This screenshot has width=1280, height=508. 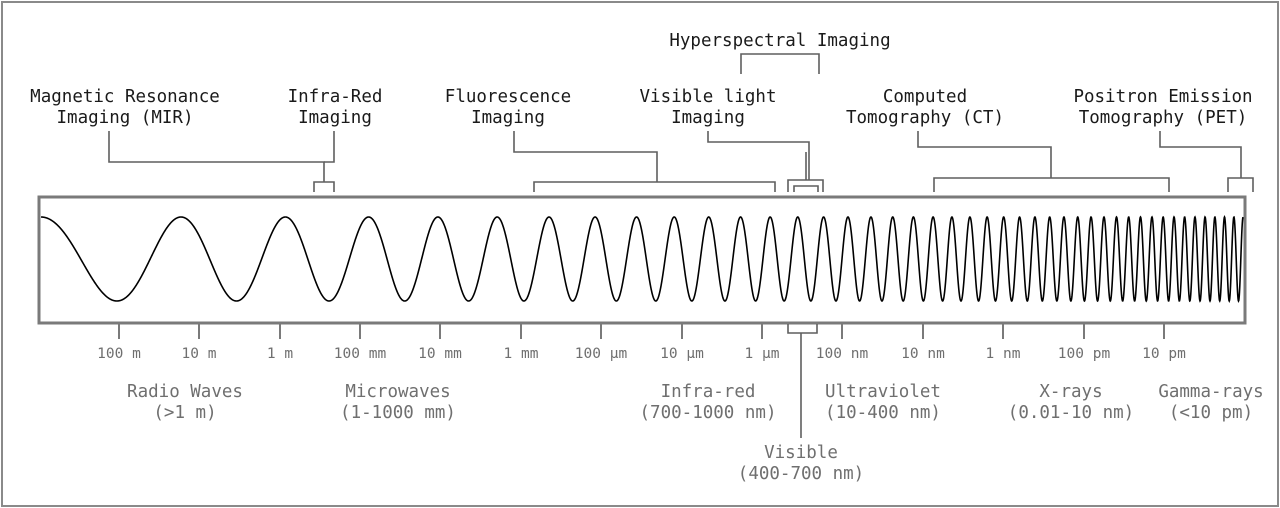 What do you see at coordinates (842, 354) in the screenshot?
I see `tick-label-100nm: 100 nm` at bounding box center [842, 354].